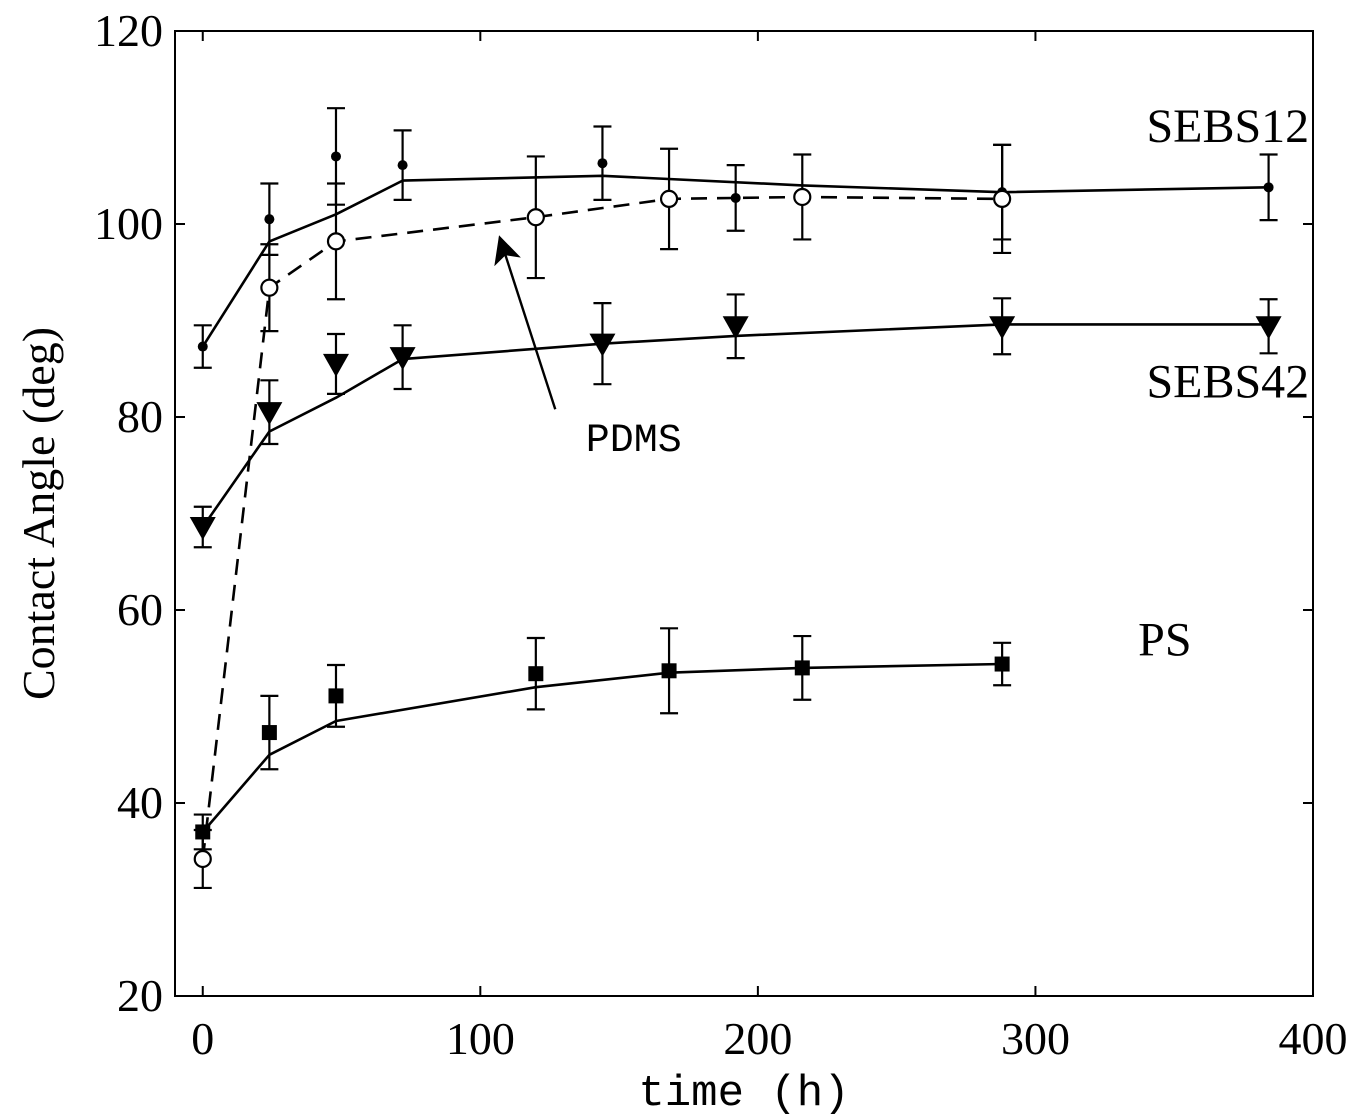 The image size is (1361, 1114). Describe the element at coordinates (1227, 382) in the screenshot. I see `annotation-label-sebs42: SEBS42` at that location.